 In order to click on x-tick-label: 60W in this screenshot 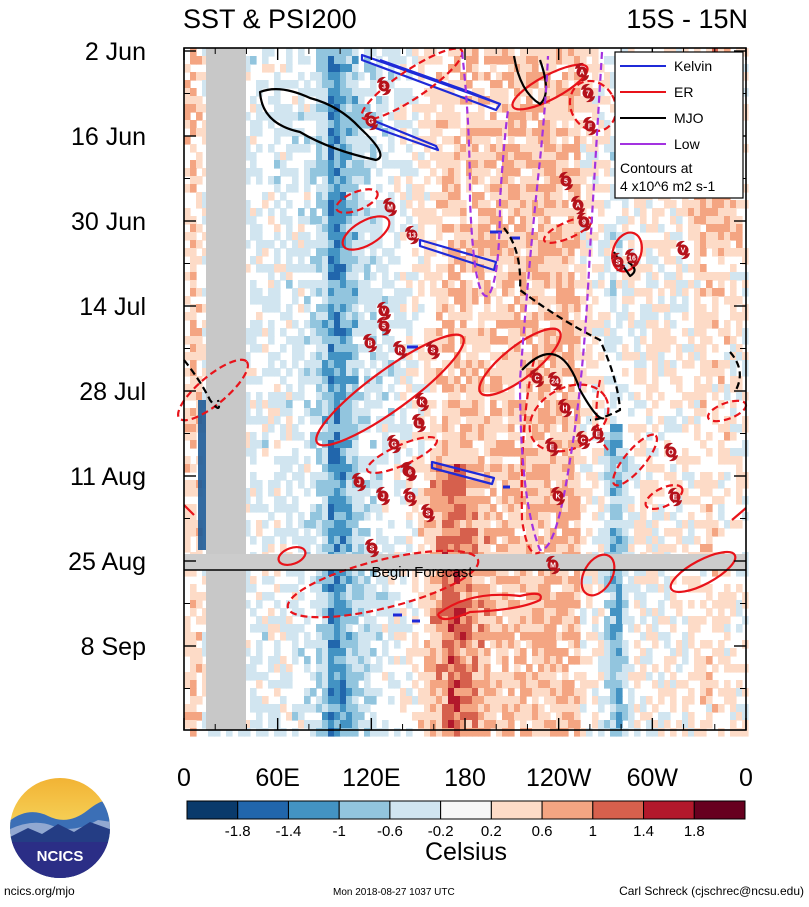, I will do `click(653, 778)`.